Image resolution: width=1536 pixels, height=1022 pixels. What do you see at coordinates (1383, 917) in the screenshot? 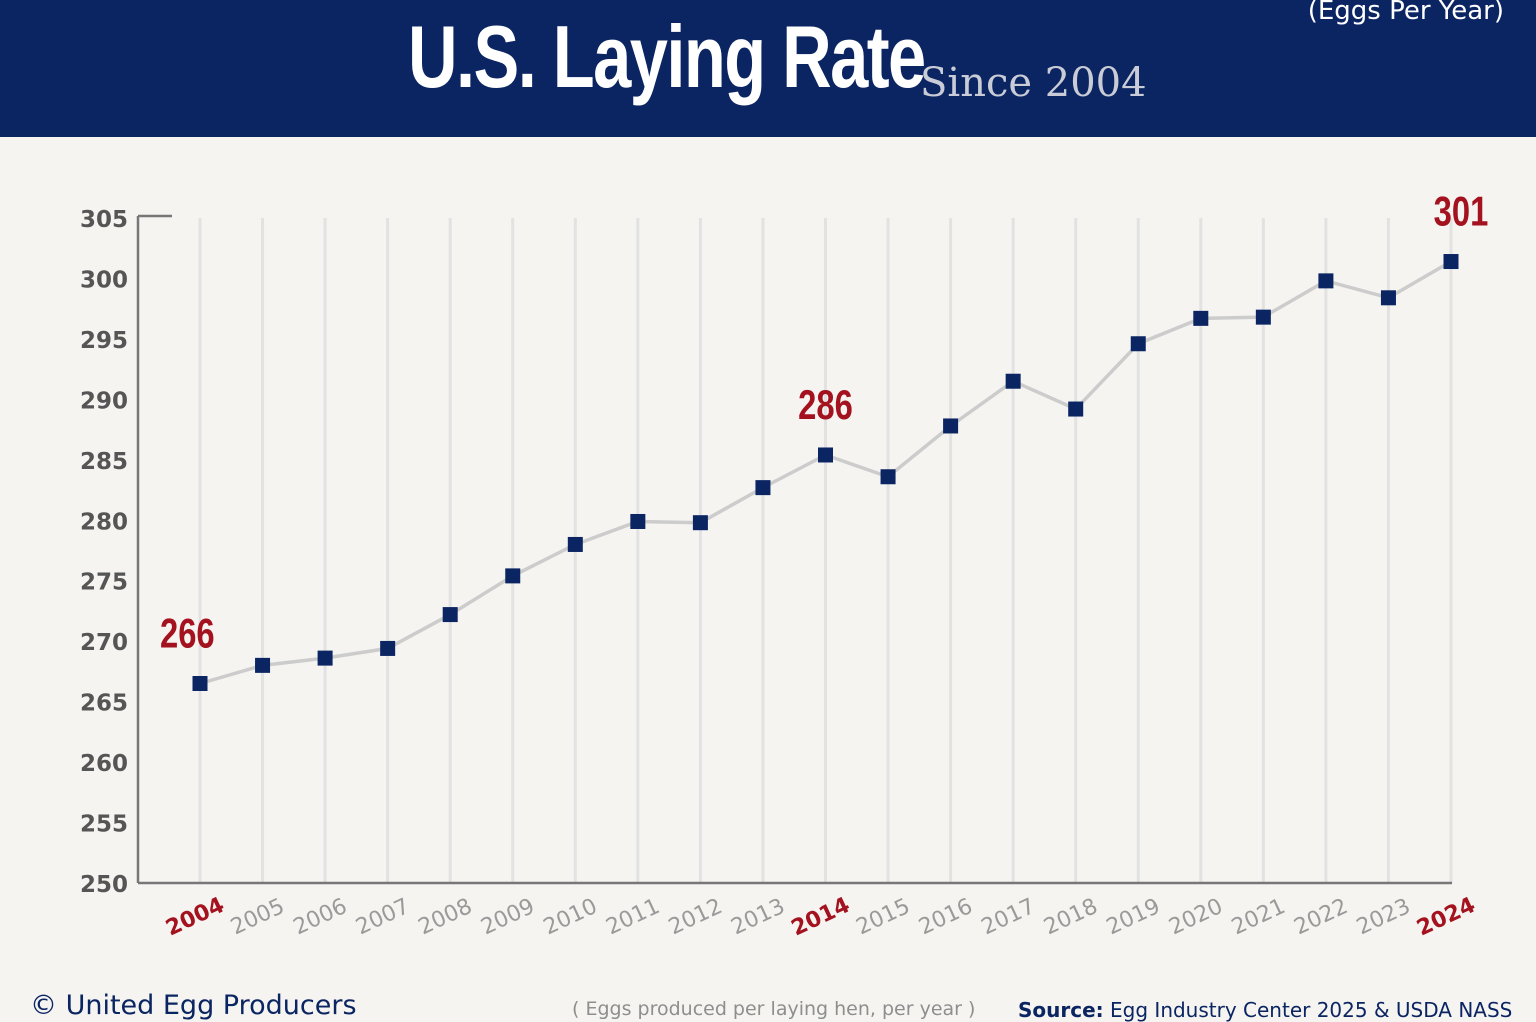
I see `x-tick-label-2023: 2023` at bounding box center [1383, 917].